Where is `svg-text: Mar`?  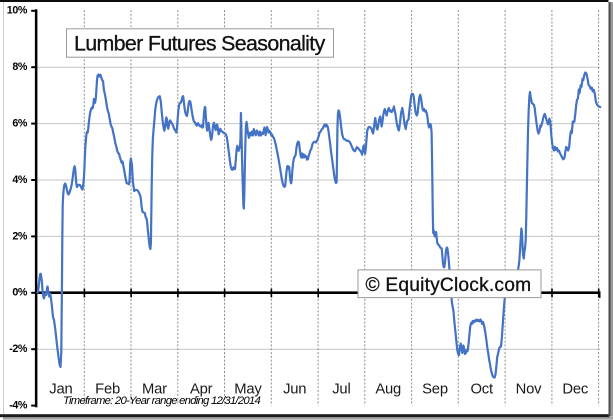 svg-text: Mar is located at coordinates (154, 390).